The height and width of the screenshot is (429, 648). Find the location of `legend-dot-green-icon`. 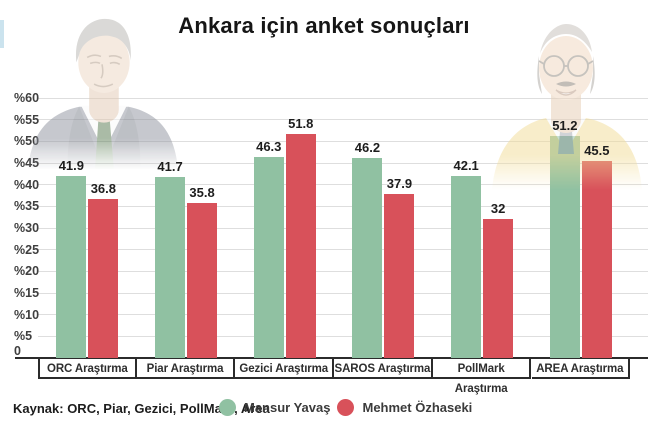

legend-dot-green-icon is located at coordinates (227, 407).